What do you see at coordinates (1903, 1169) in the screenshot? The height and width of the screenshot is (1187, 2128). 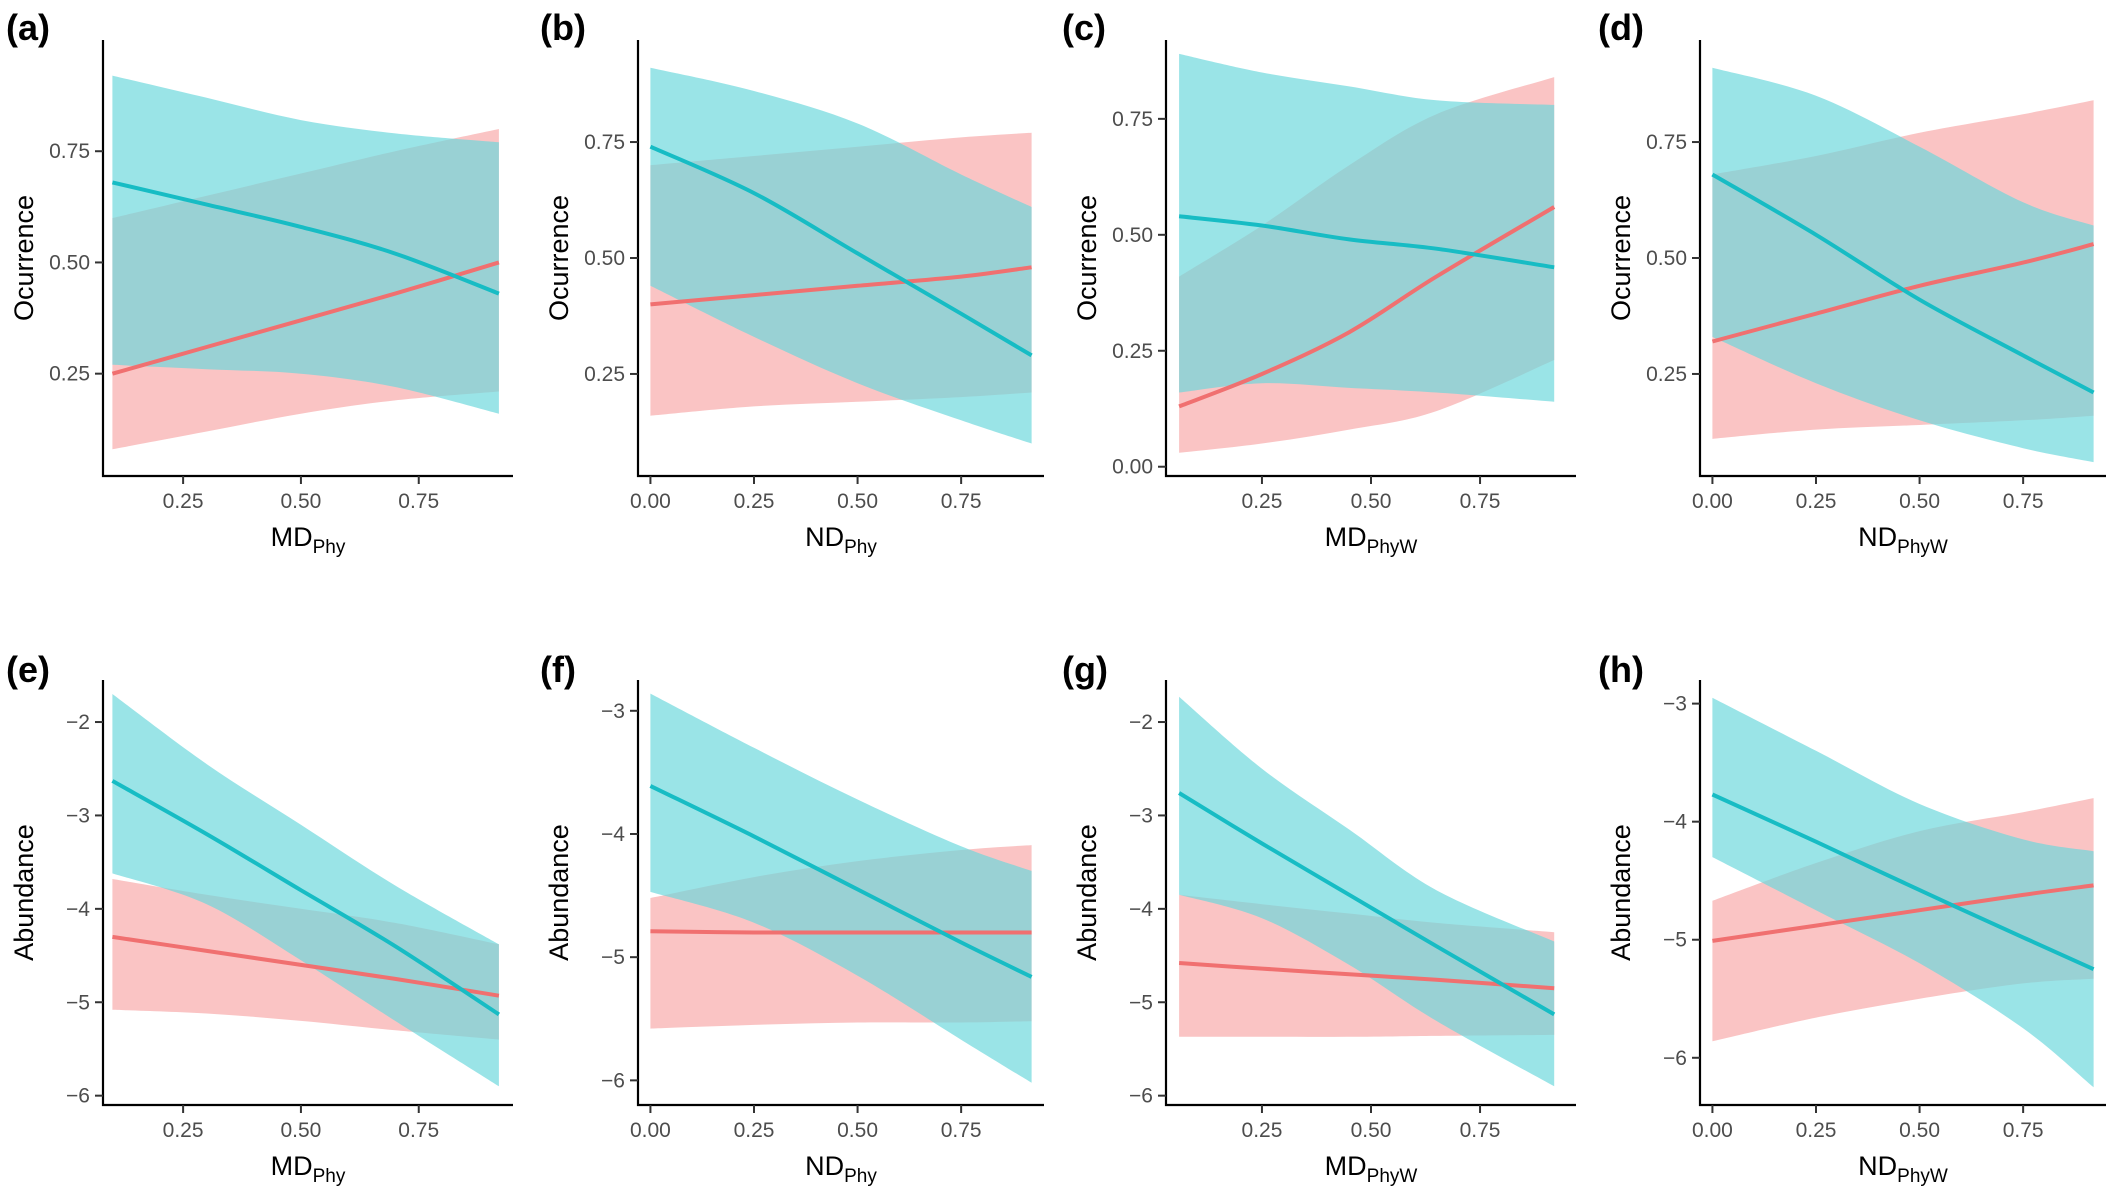 I see `x-axis-title: NDPhyW` at bounding box center [1903, 1169].